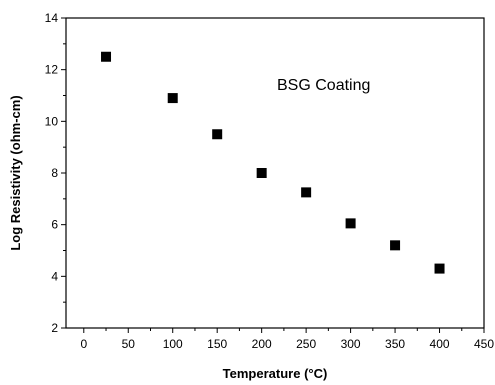  I want to click on y-tick-label: 4, so click(54, 276).